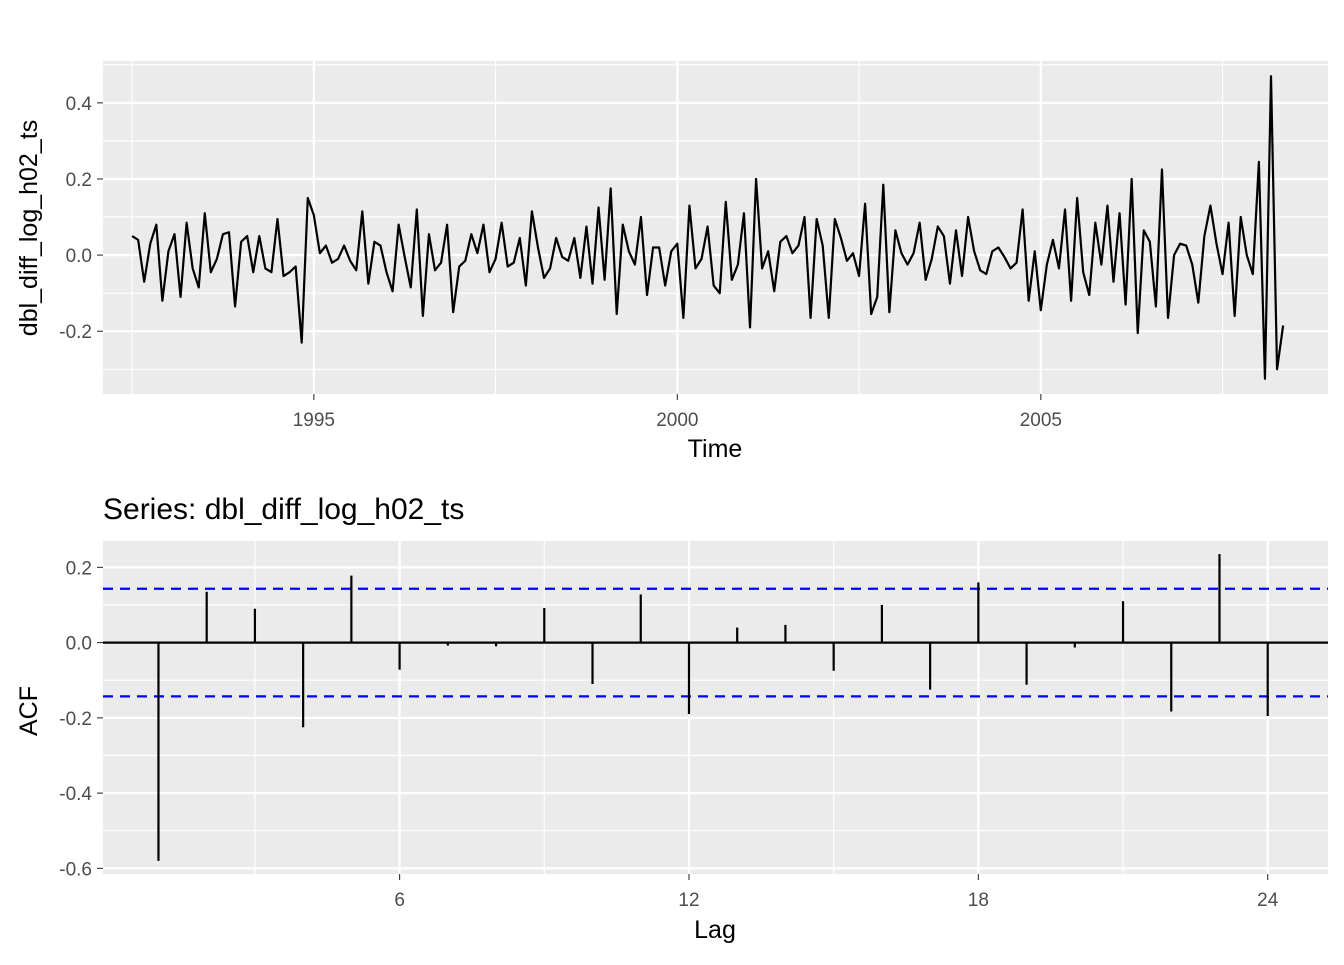 This screenshot has height=965, width=1344. Describe the element at coordinates (283, 509) in the screenshot. I see `chart-title: Series: dbl_diff_log_h02_ts` at that location.